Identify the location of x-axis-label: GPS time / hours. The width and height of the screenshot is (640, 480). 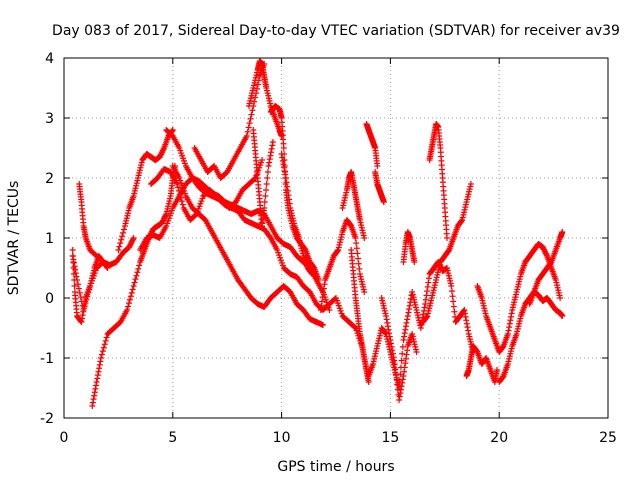
(335, 467).